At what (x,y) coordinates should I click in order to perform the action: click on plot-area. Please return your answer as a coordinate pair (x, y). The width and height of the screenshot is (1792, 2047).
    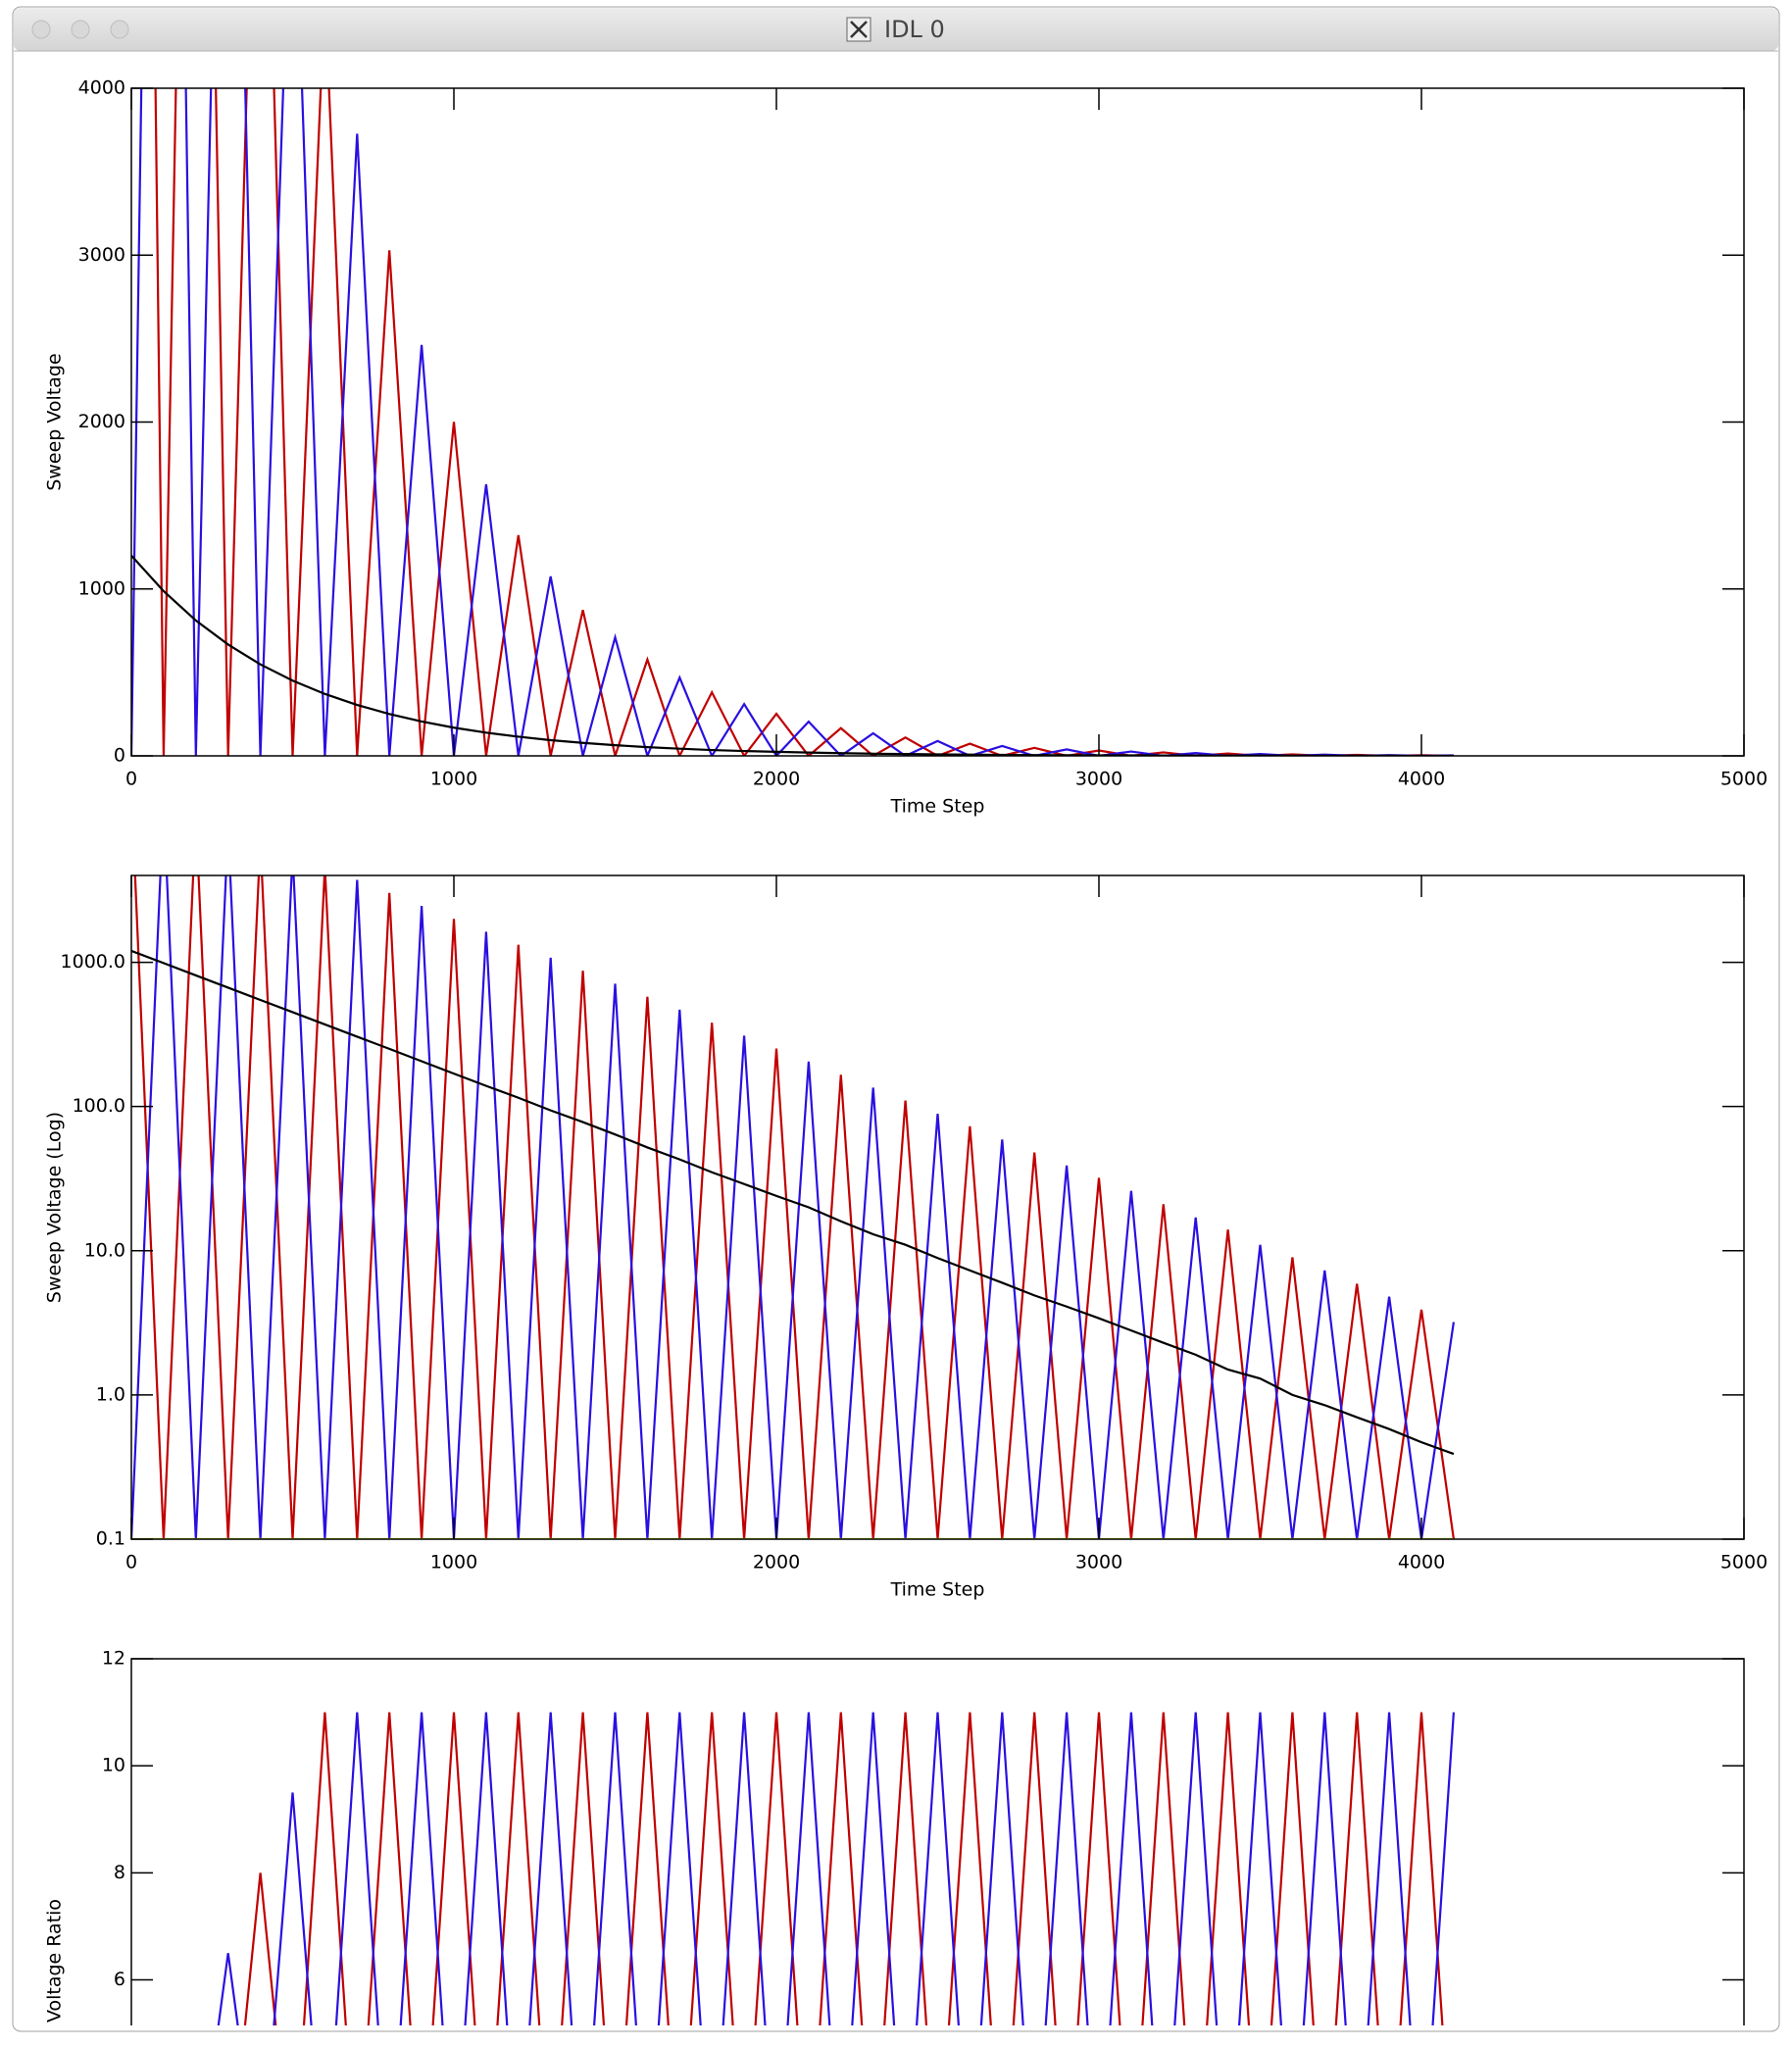
    Looking at the image, I should click on (836, 1868).